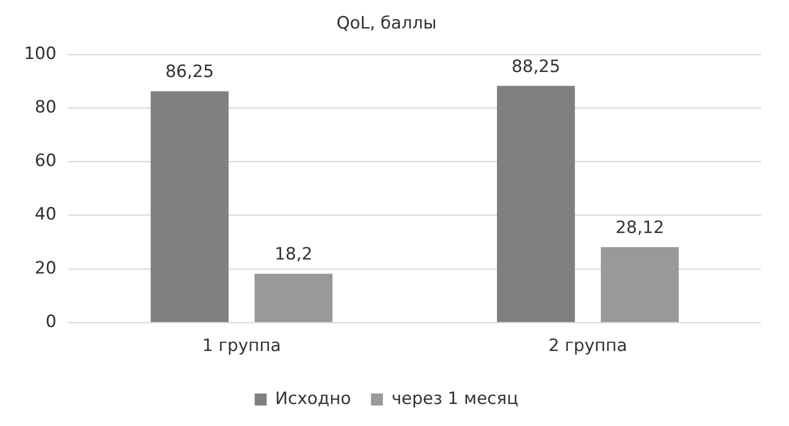 The width and height of the screenshot is (789, 426). I want to click on y-tick-label: 20, so click(45, 268).